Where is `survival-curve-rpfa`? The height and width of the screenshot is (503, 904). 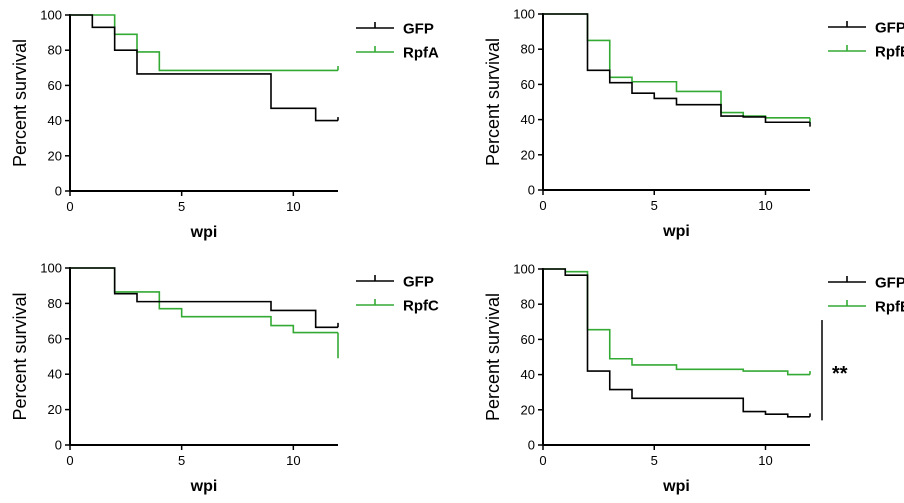
survival-curve-rpfa is located at coordinates (204, 43).